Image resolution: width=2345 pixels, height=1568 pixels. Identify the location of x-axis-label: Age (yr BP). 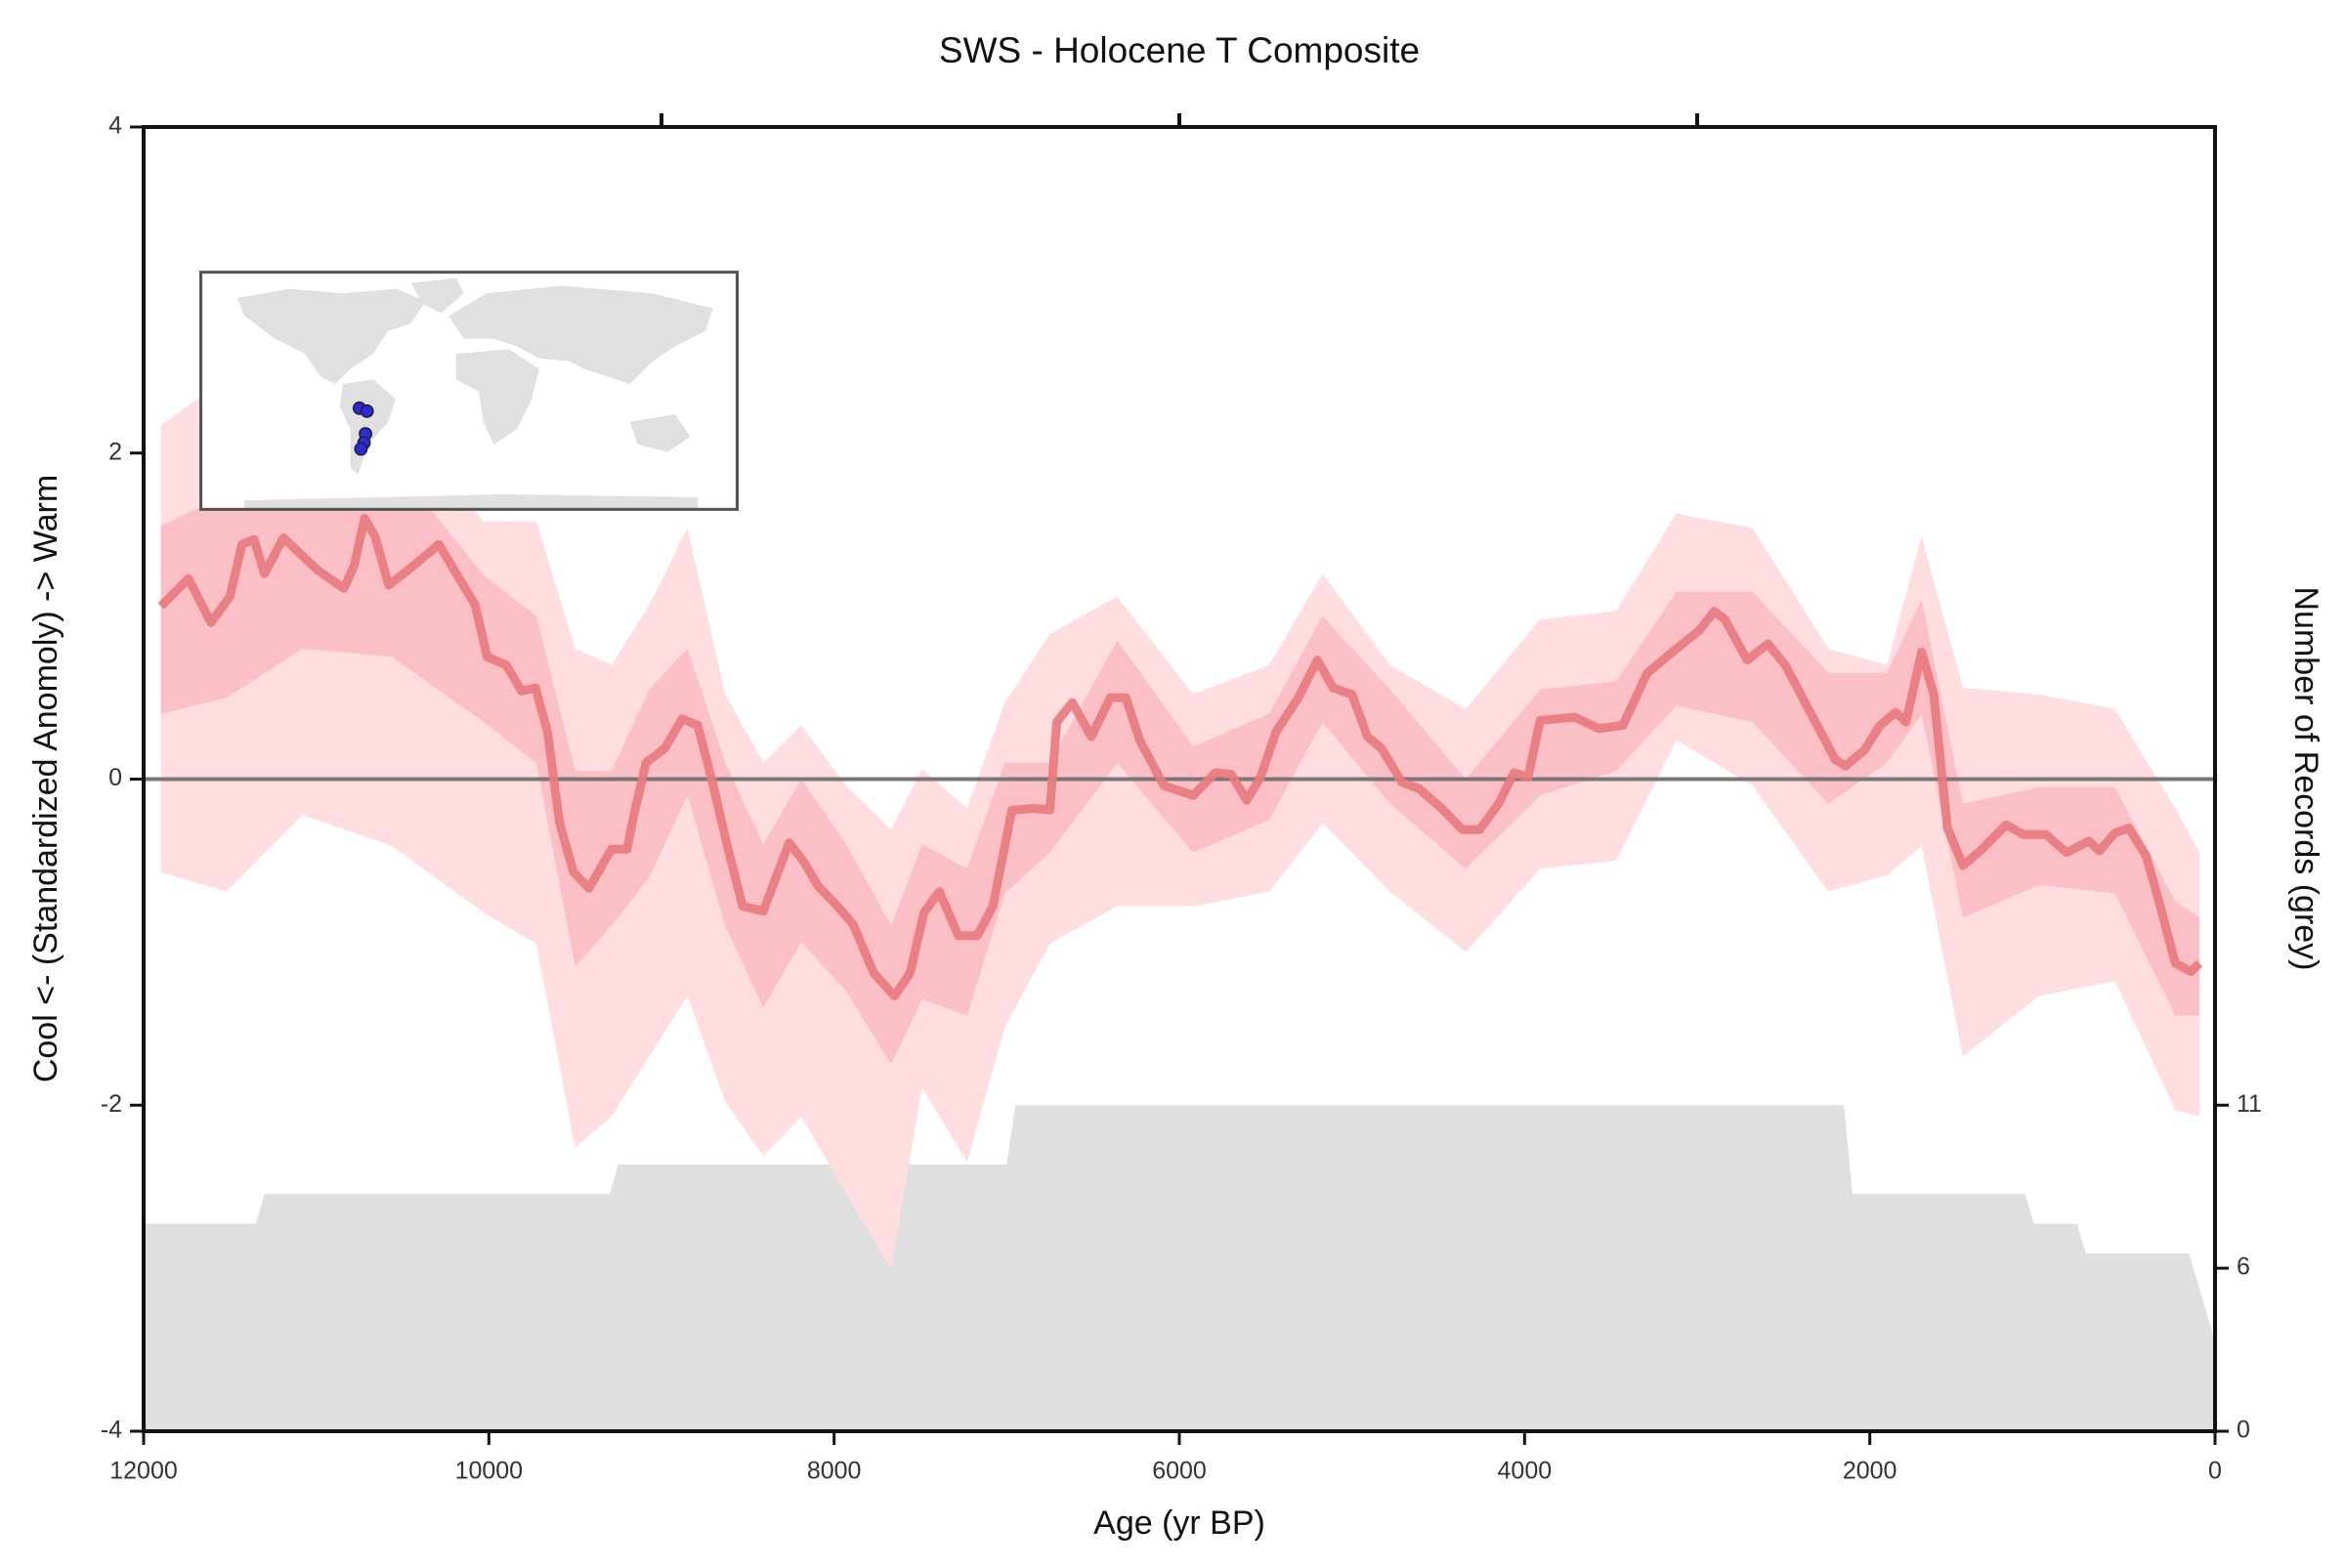
(1179, 1523).